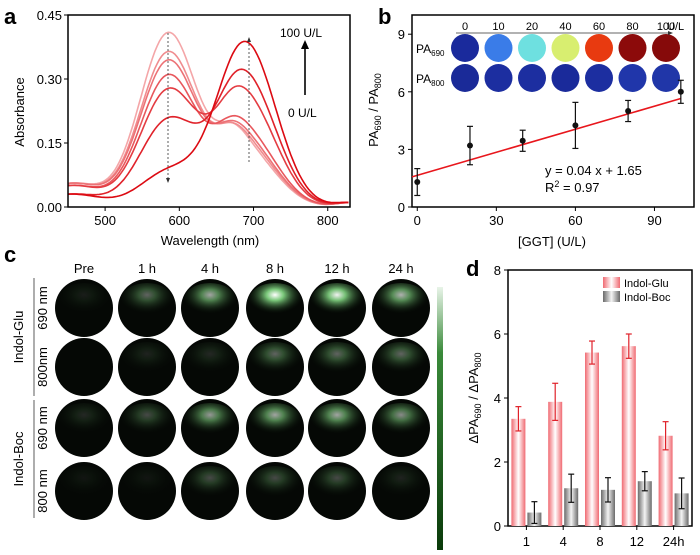 The image size is (700, 555). Describe the element at coordinates (401, 149) in the screenshot. I see `y-tick-label: 3` at that location.